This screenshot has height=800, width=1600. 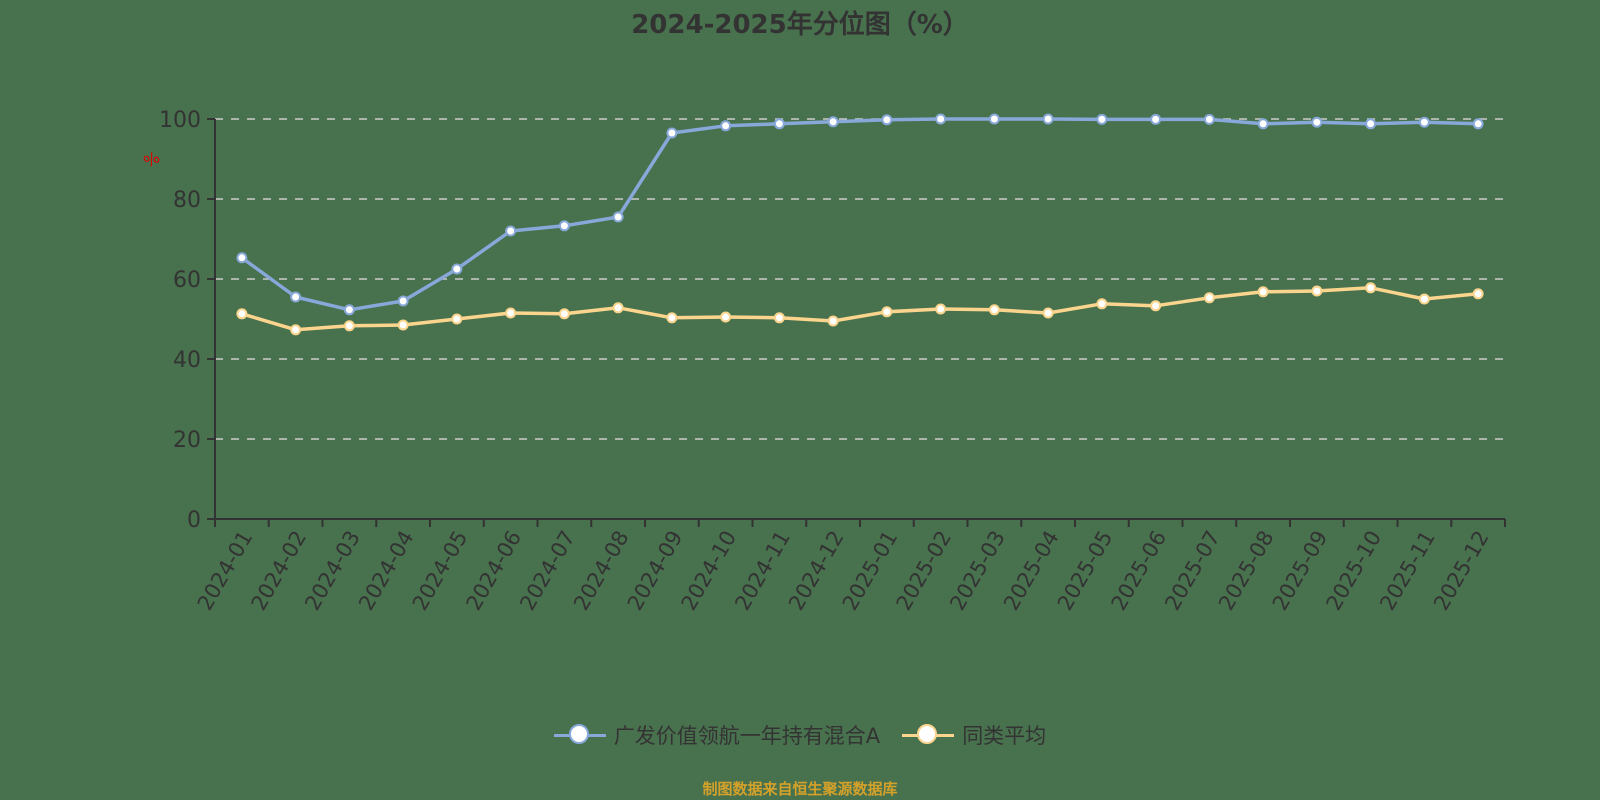 I want to click on y-tick-label: 100, so click(x=180, y=120).